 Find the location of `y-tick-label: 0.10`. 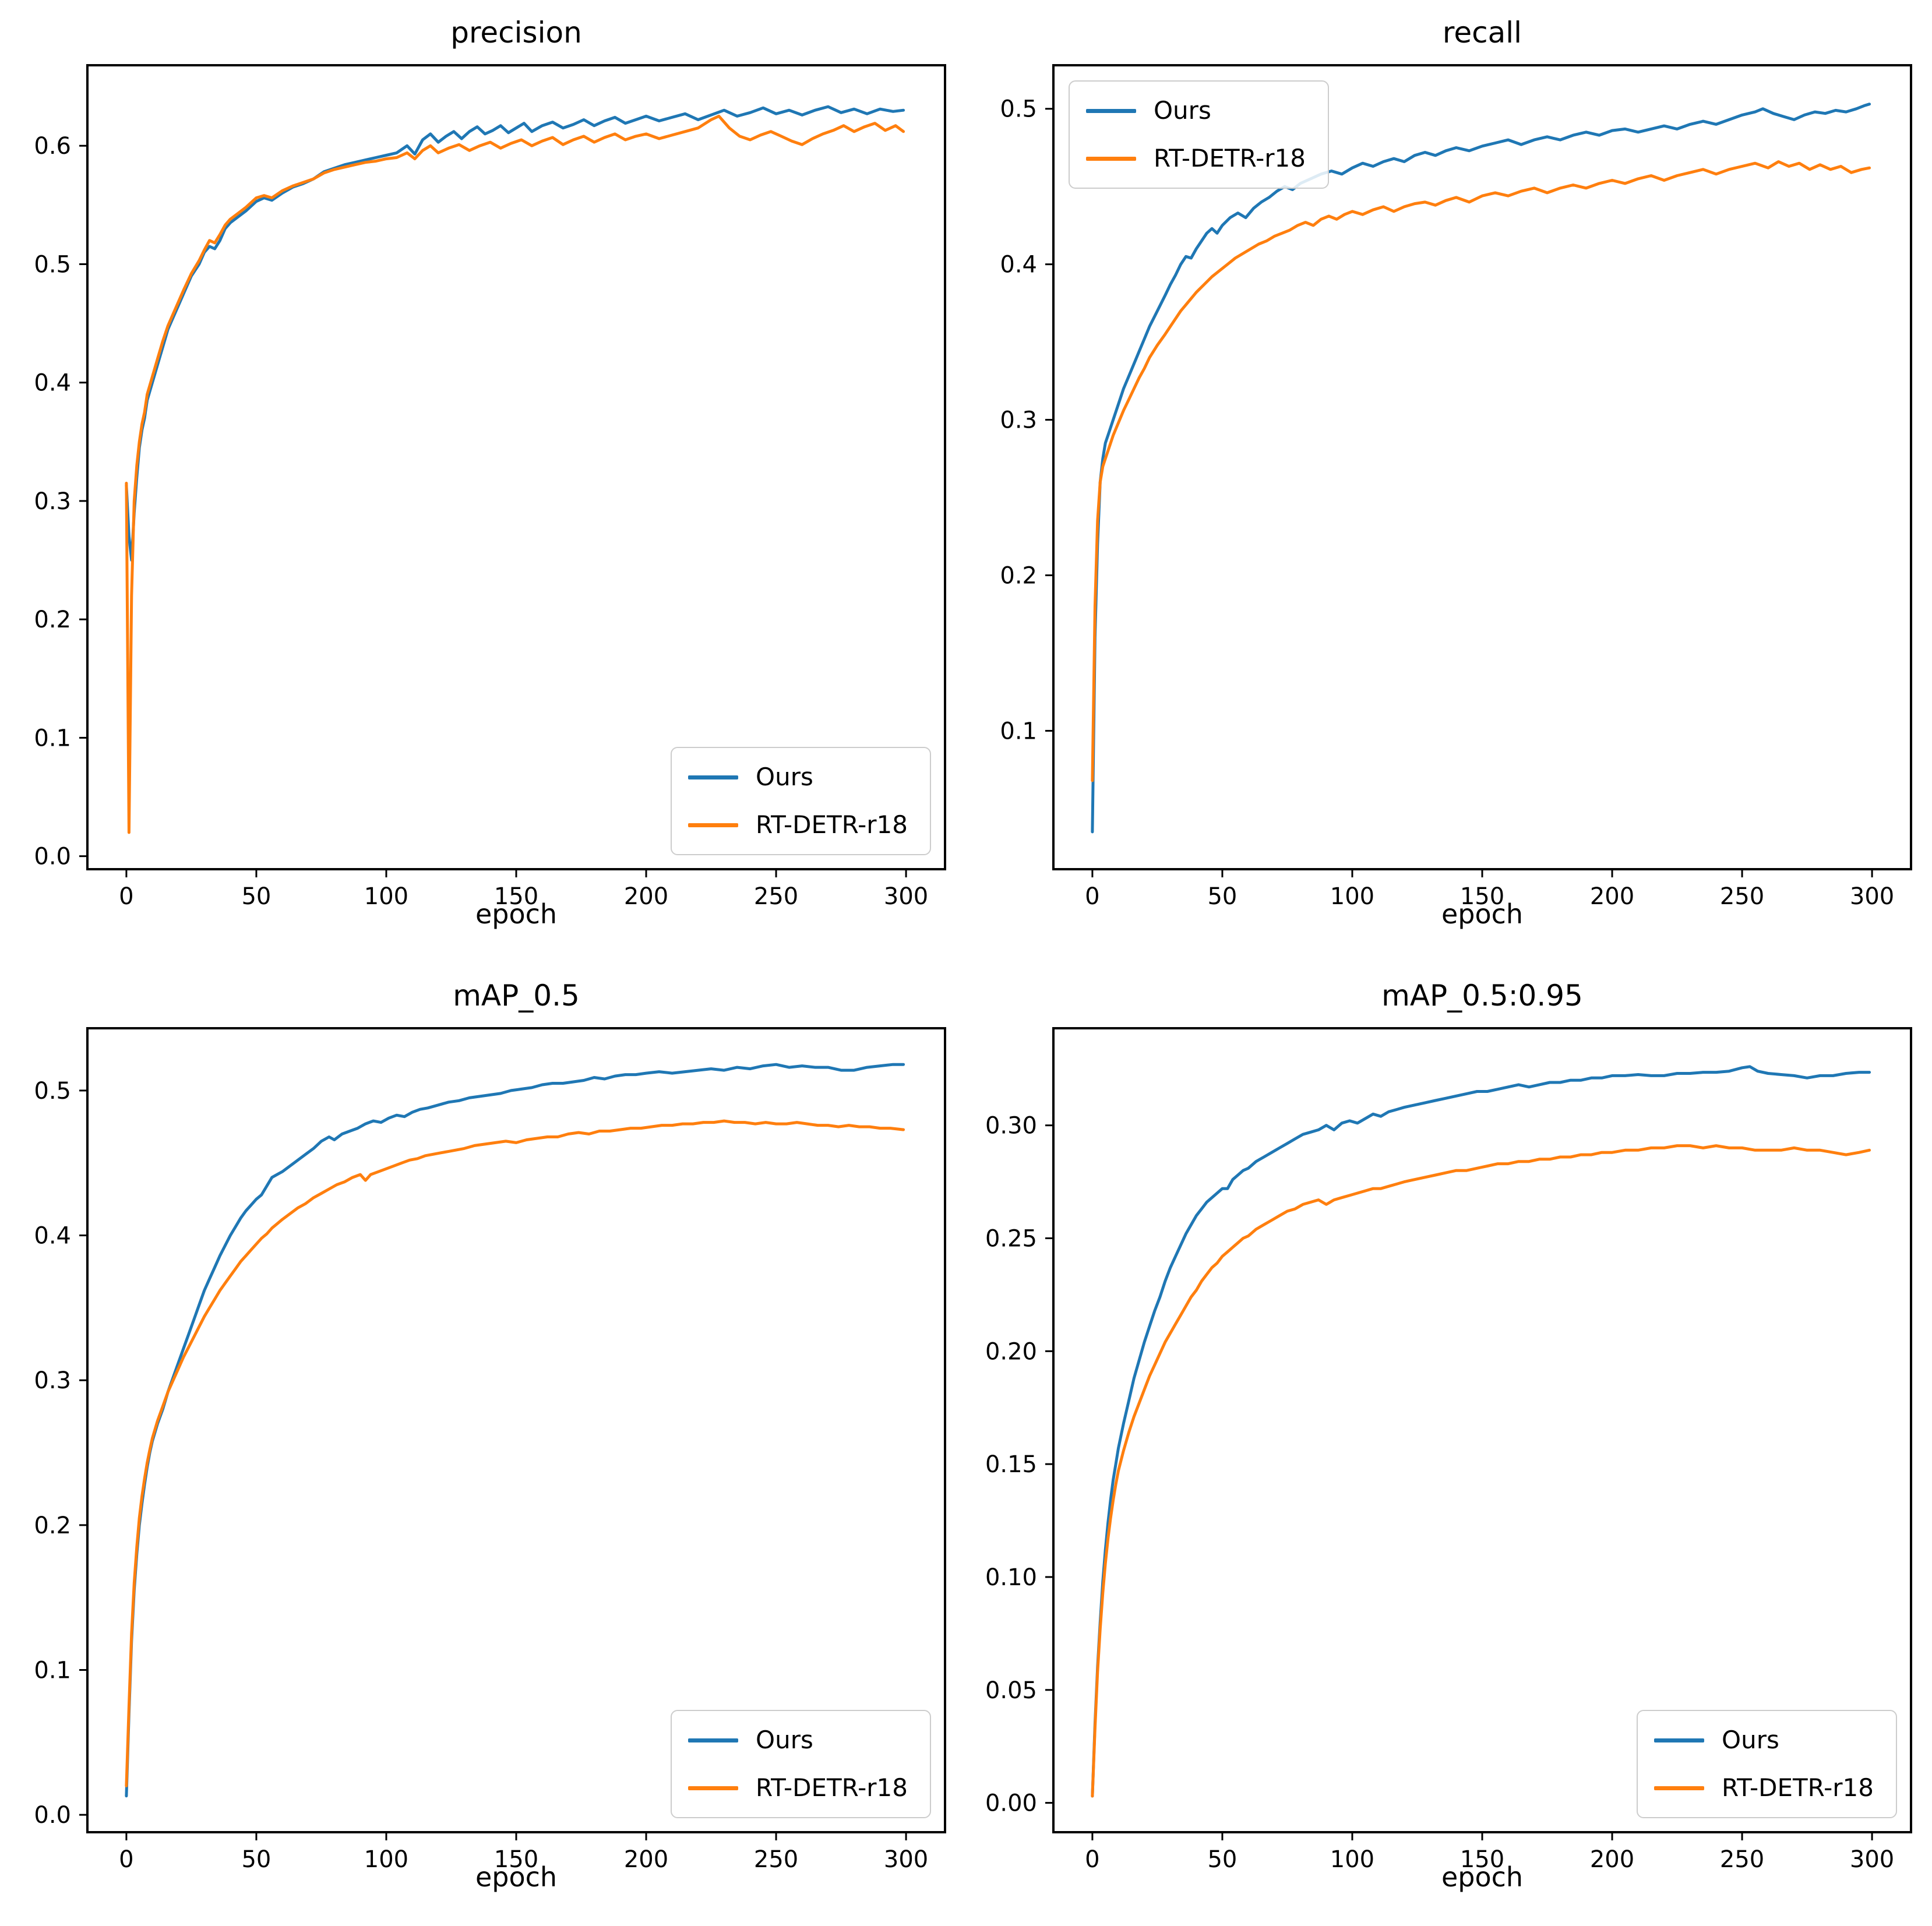

y-tick-label: 0.10 is located at coordinates (1011, 1578).